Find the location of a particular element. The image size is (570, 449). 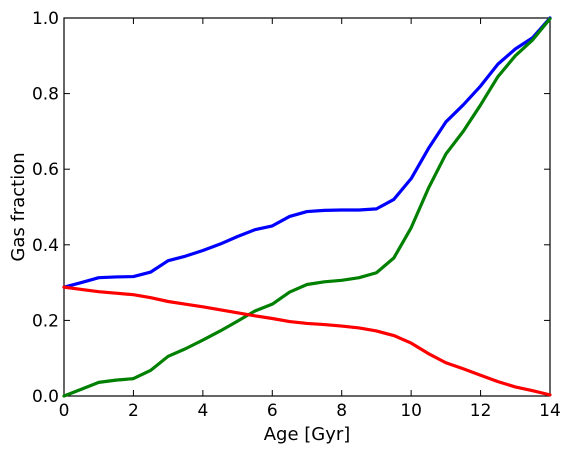

y-tick-labels: 0.0 0.2 0.4 0.6 0.8 1.0 is located at coordinates (45, 208).